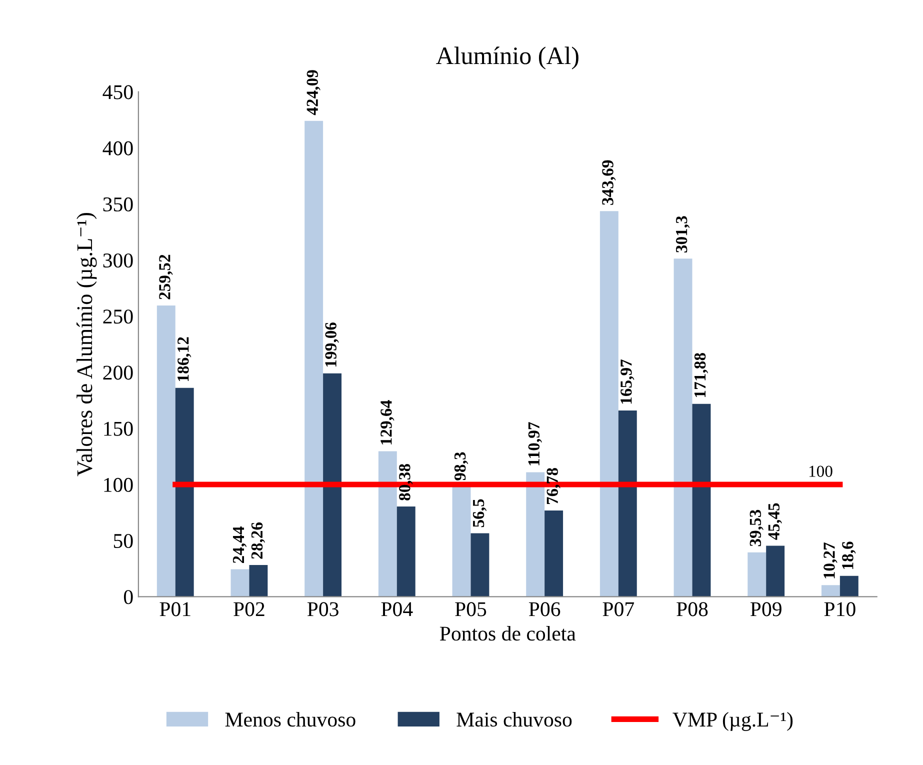  I want to click on y-tick-label: 100, so click(118, 485).